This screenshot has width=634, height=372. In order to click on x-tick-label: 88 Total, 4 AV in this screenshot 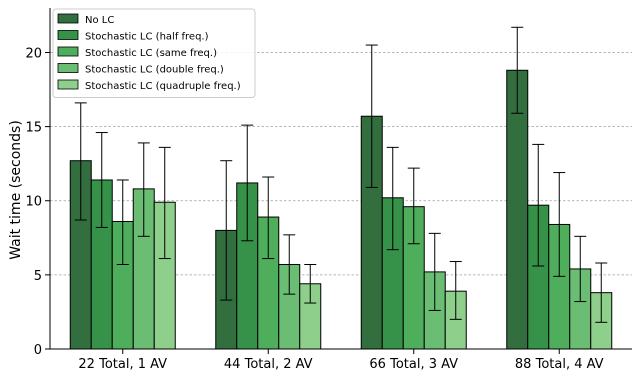, I will do `click(559, 364)`.